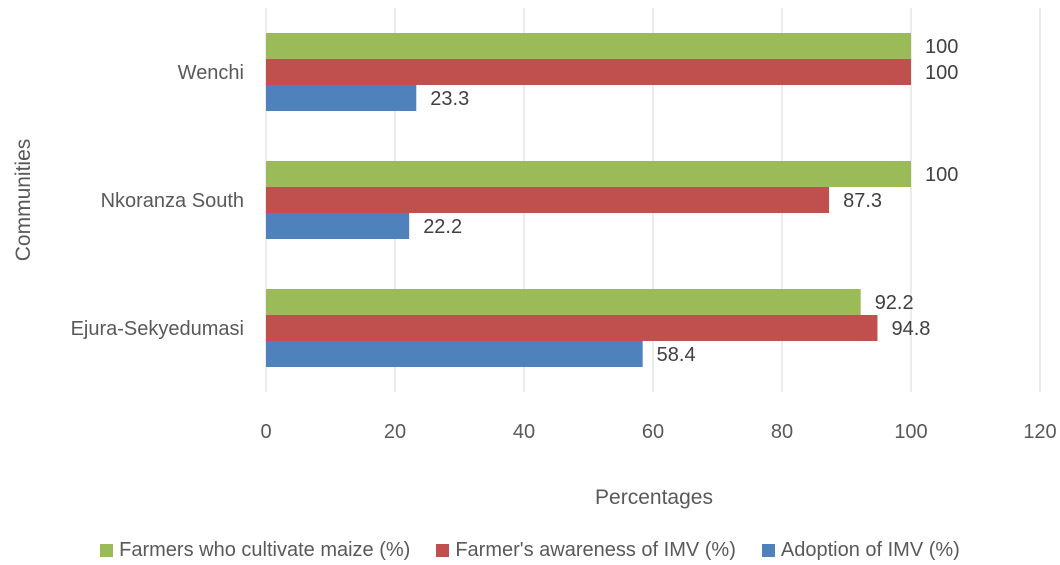 Image resolution: width=1060 pixels, height=565 pixels. I want to click on legend-item: Adoption of IMV (%), so click(860, 550).